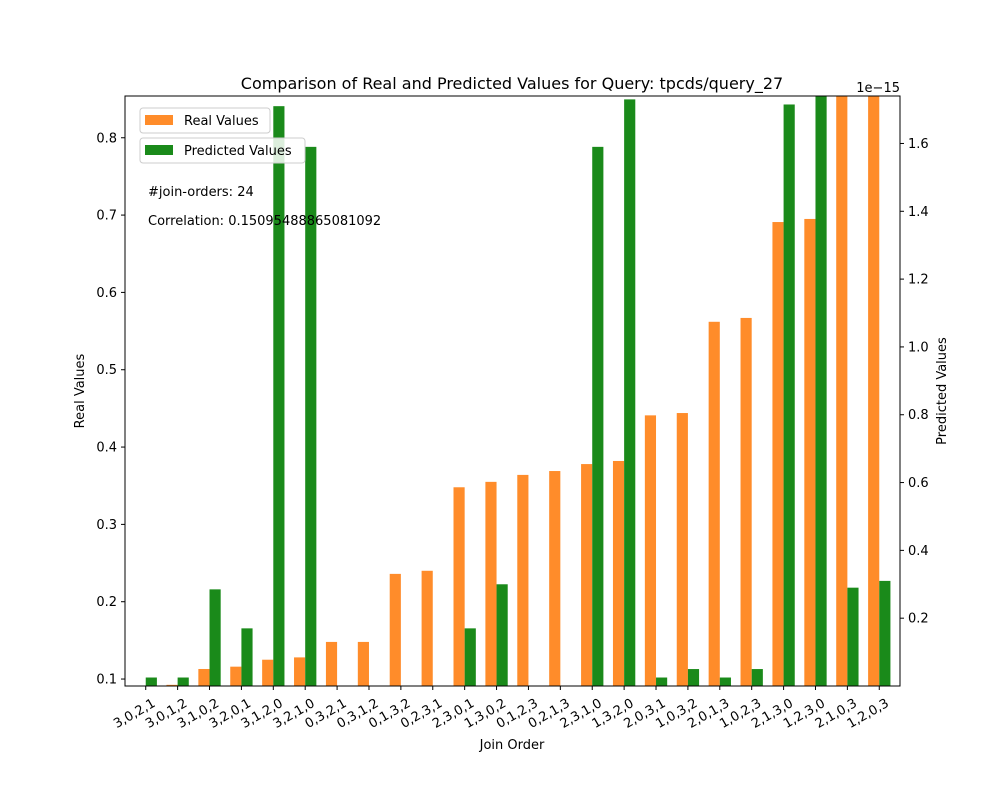 This screenshot has width=1000, height=800. Describe the element at coordinates (918, 347) in the screenshot. I see `y-tick-label-right-4: 1.0` at that location.